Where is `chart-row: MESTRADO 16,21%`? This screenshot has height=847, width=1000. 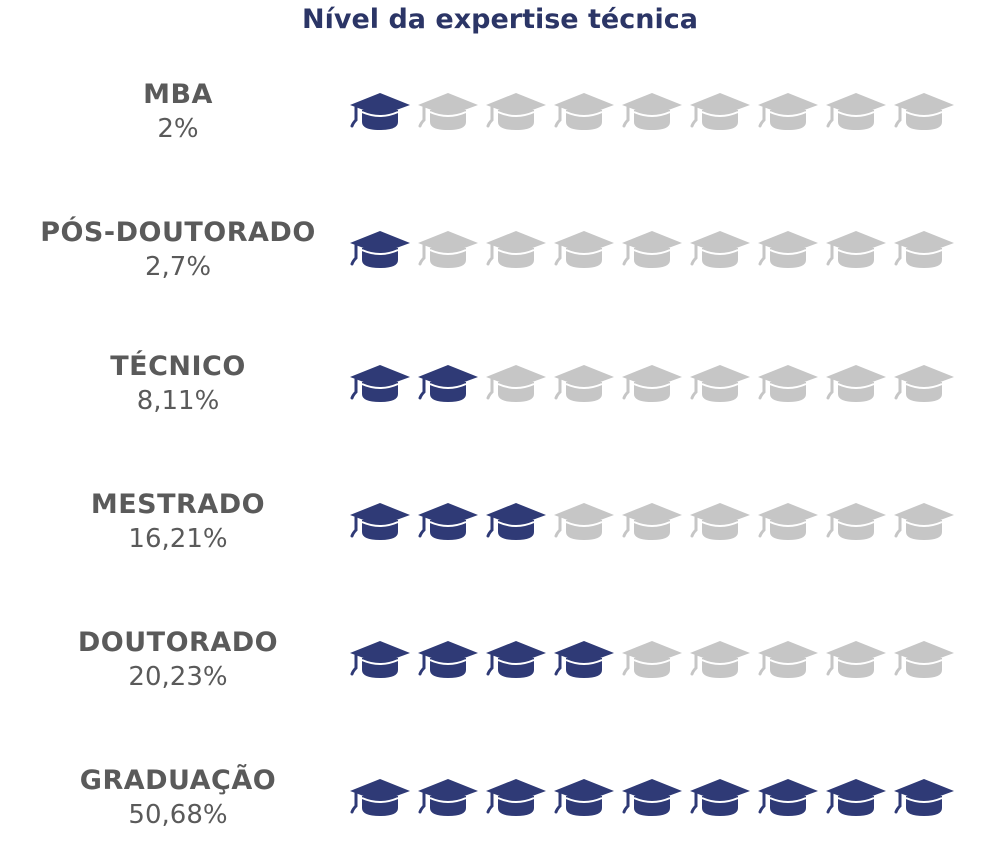 chart-row: MESTRADO 16,21% is located at coordinates (500, 528).